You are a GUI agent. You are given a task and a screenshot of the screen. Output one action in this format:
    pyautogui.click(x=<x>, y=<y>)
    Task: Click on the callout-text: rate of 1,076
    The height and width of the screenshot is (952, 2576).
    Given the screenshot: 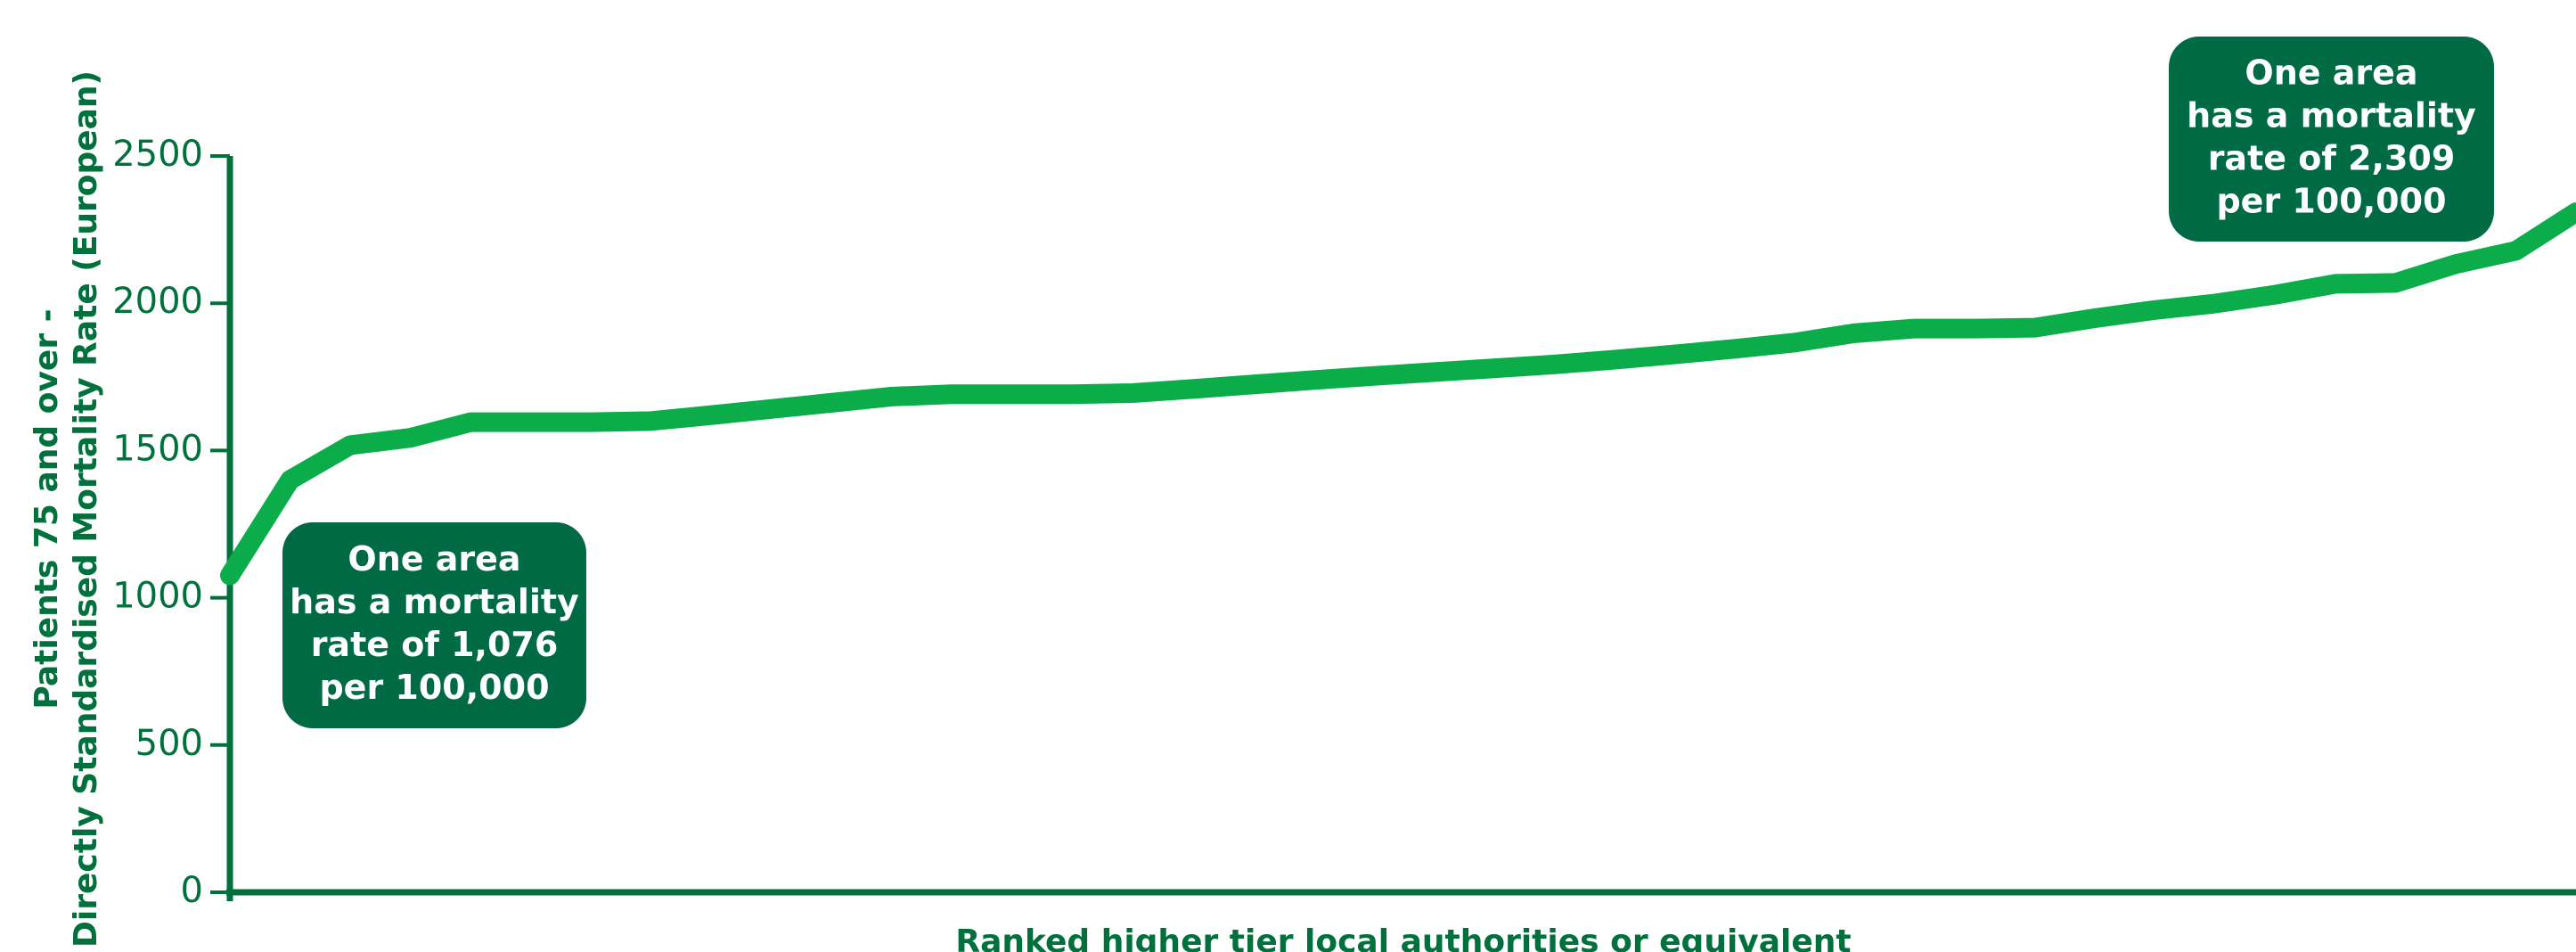 What is the action you would take?
    pyautogui.click(x=435, y=644)
    